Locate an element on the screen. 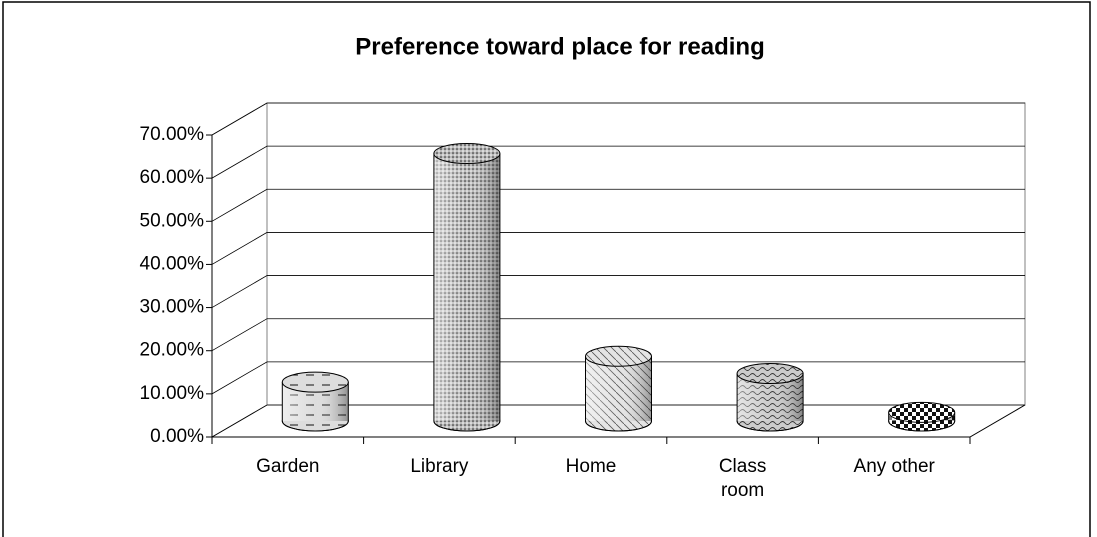 Image resolution: width=1097 pixels, height=537 pixels. y-tick-label: 40.00% is located at coordinates (172, 263).